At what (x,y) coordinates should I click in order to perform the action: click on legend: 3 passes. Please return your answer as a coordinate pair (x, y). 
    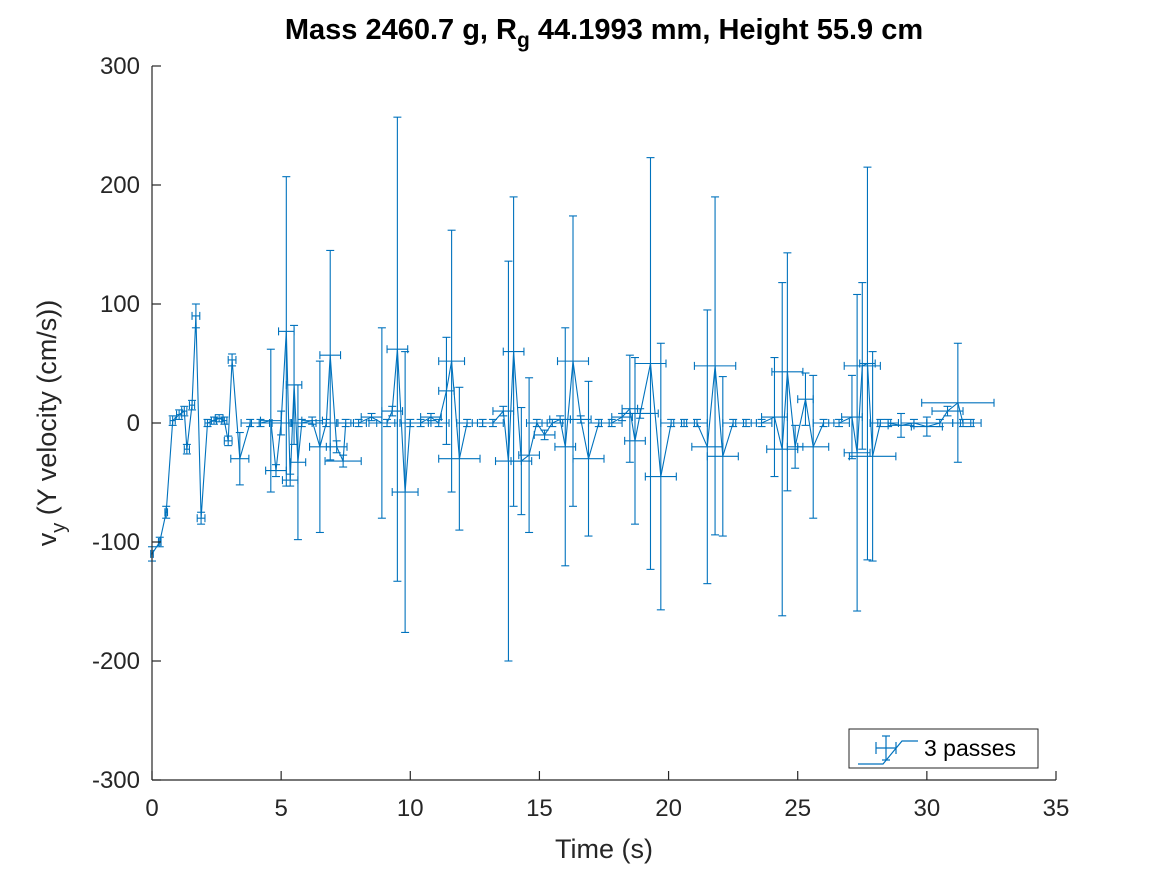
    Looking at the image, I should click on (943, 748).